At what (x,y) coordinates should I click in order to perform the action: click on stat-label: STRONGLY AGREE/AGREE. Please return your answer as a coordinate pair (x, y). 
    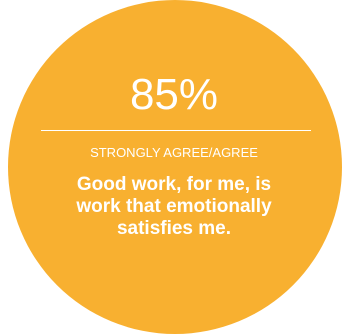
    Looking at the image, I should click on (174, 152).